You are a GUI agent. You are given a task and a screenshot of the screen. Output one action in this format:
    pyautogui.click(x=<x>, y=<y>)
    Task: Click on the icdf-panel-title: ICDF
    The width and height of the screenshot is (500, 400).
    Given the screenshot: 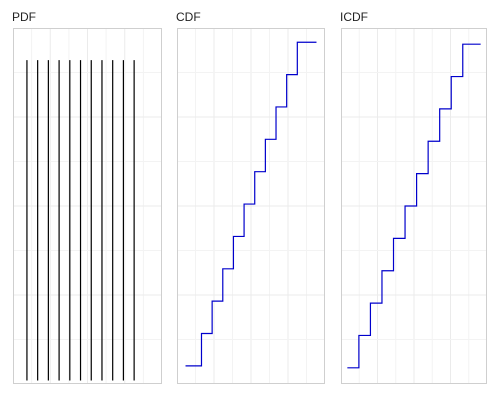 What is the action you would take?
    pyautogui.click(x=354, y=17)
    